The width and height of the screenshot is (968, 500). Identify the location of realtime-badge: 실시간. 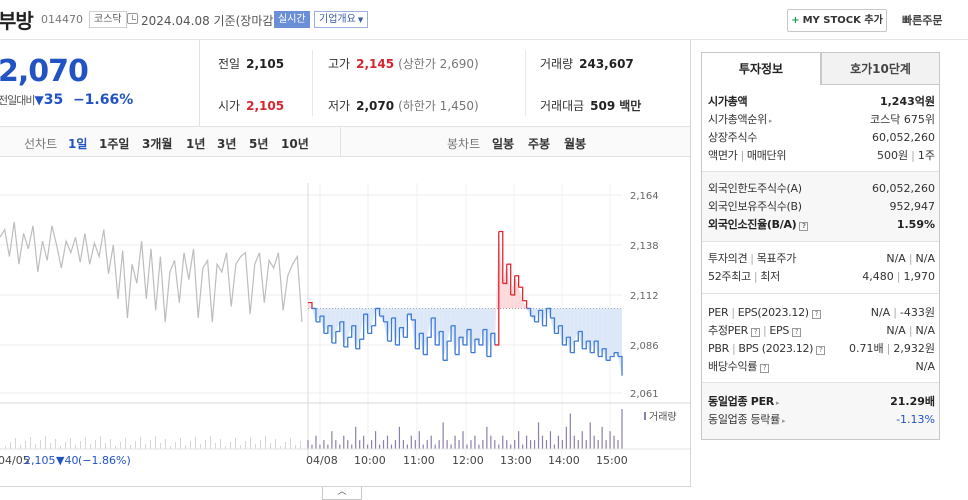
(292, 19).